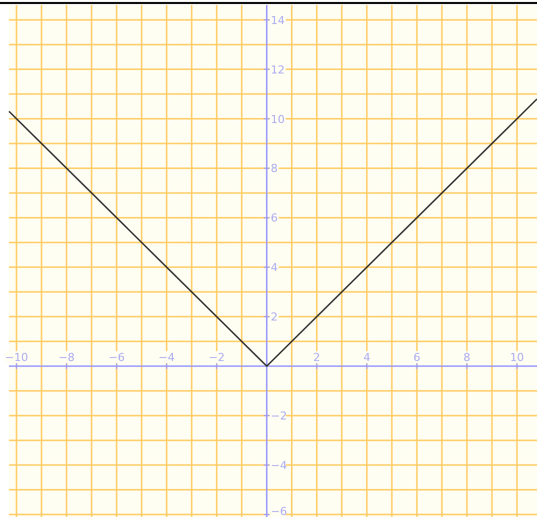 This screenshot has height=517, width=537. What do you see at coordinates (166, 357) in the screenshot?
I see `x-tick-label: −4` at bounding box center [166, 357].